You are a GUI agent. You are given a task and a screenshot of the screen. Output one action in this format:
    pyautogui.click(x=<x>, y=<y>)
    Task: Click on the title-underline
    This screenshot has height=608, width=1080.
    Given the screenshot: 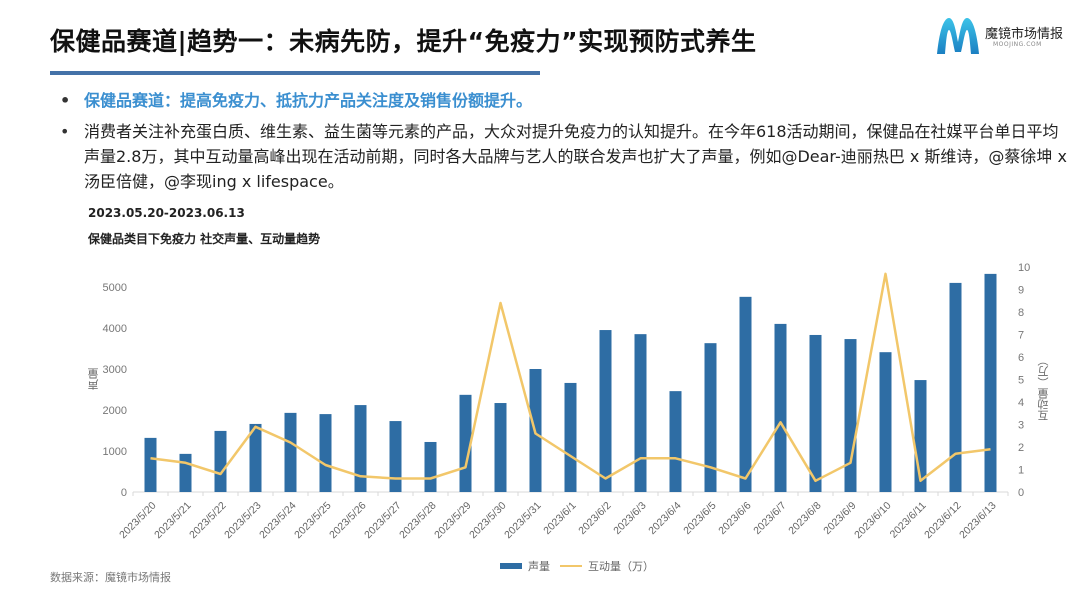 What is the action you would take?
    pyautogui.click(x=295, y=73)
    